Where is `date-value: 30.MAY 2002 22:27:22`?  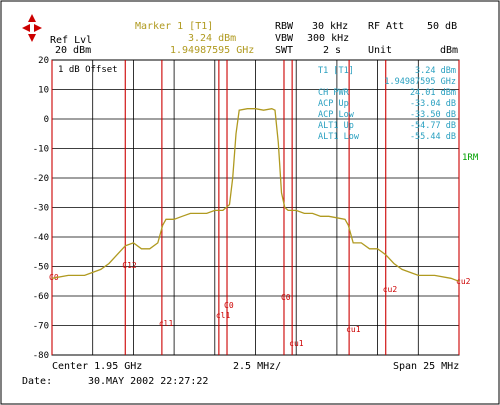
date-value: 30.MAY 2002 22:27:22 is located at coordinates (148, 381).